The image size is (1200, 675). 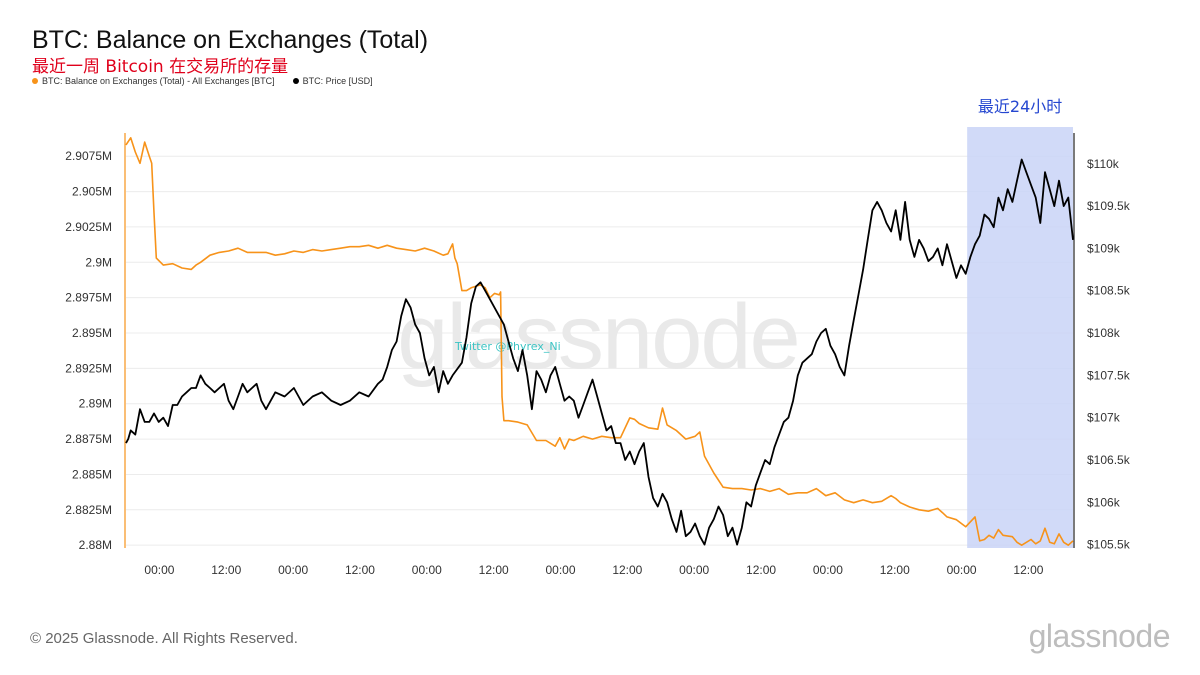 What do you see at coordinates (1109, 291) in the screenshot?
I see `y-right-tick-label: $108.5k` at bounding box center [1109, 291].